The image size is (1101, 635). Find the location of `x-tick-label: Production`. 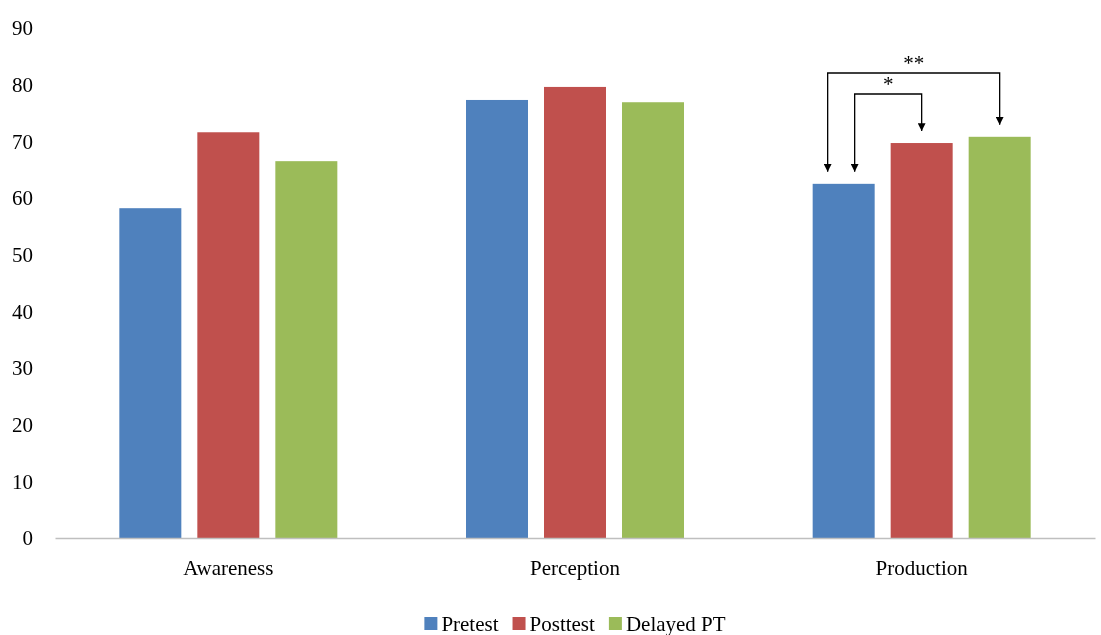

x-tick-label: Production is located at coordinates (922, 567).